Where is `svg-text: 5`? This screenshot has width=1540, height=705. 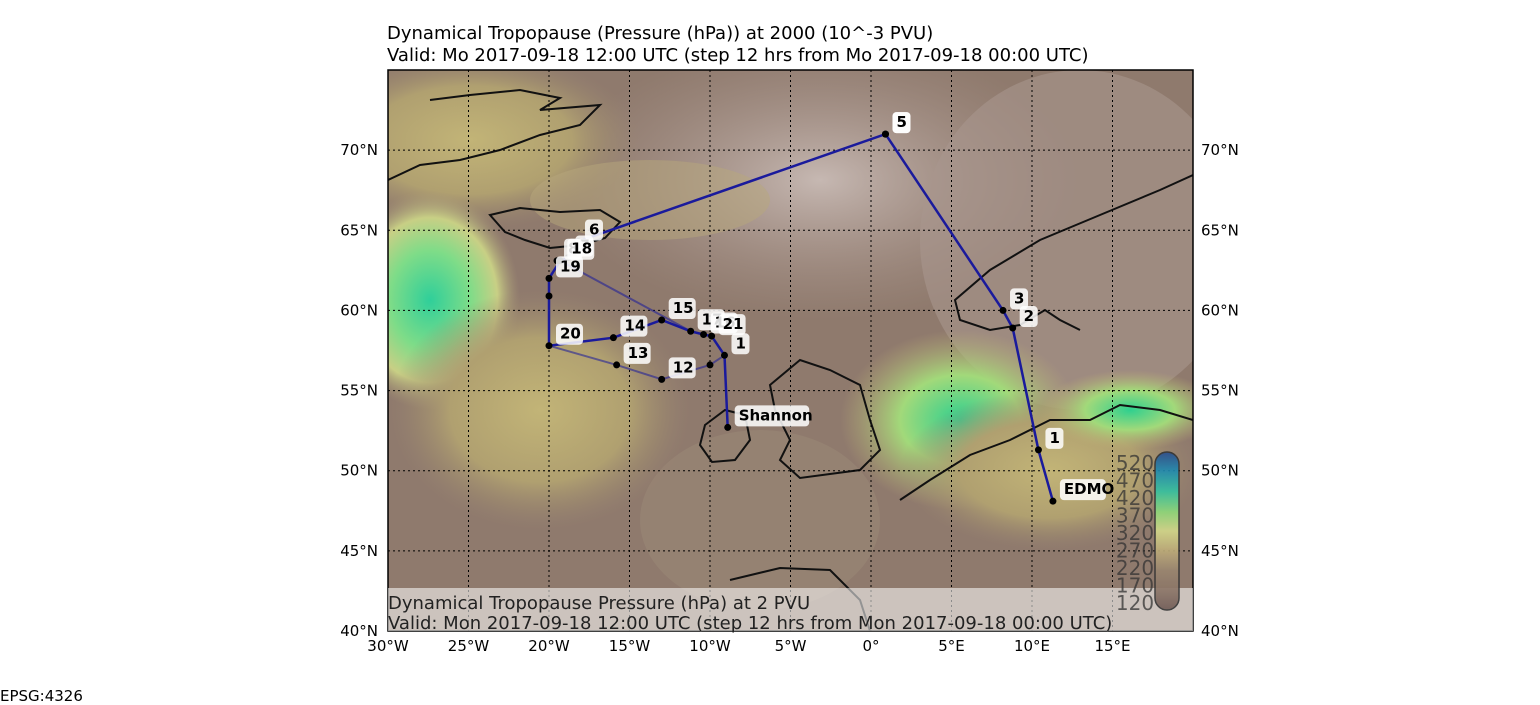
svg-text: 5 is located at coordinates (901, 122).